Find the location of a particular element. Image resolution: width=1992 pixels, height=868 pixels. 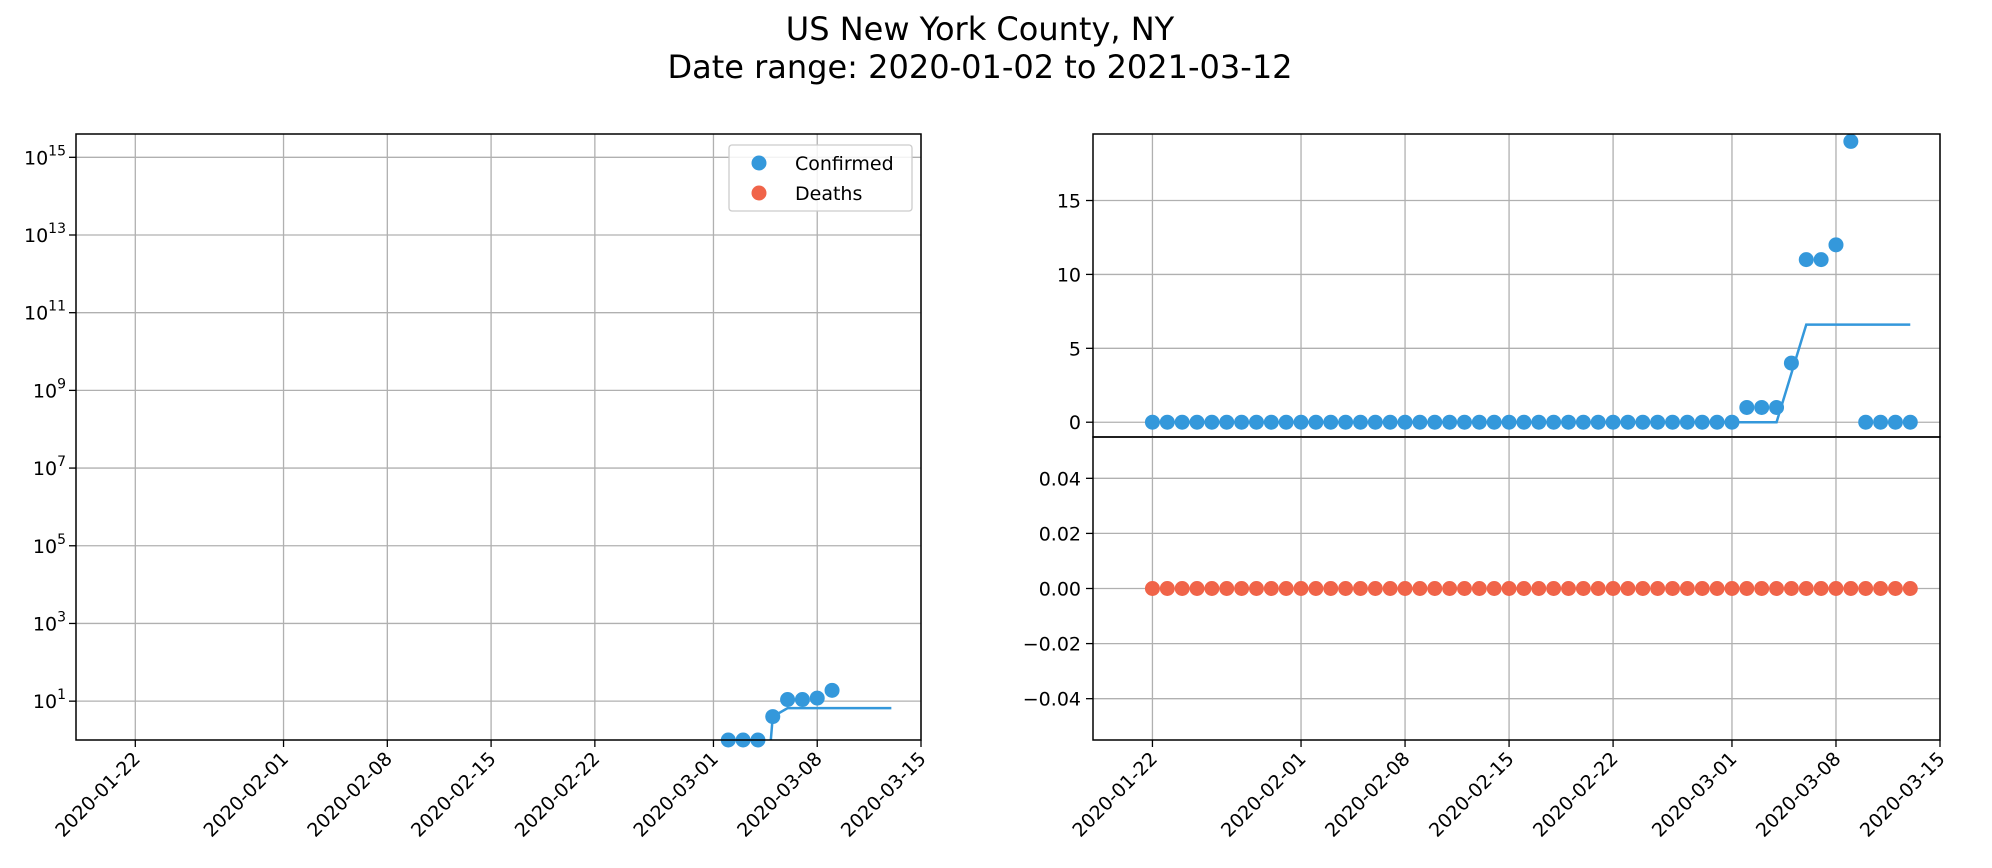

left-y-tick-label: 10³ is located at coordinates (49, 622).